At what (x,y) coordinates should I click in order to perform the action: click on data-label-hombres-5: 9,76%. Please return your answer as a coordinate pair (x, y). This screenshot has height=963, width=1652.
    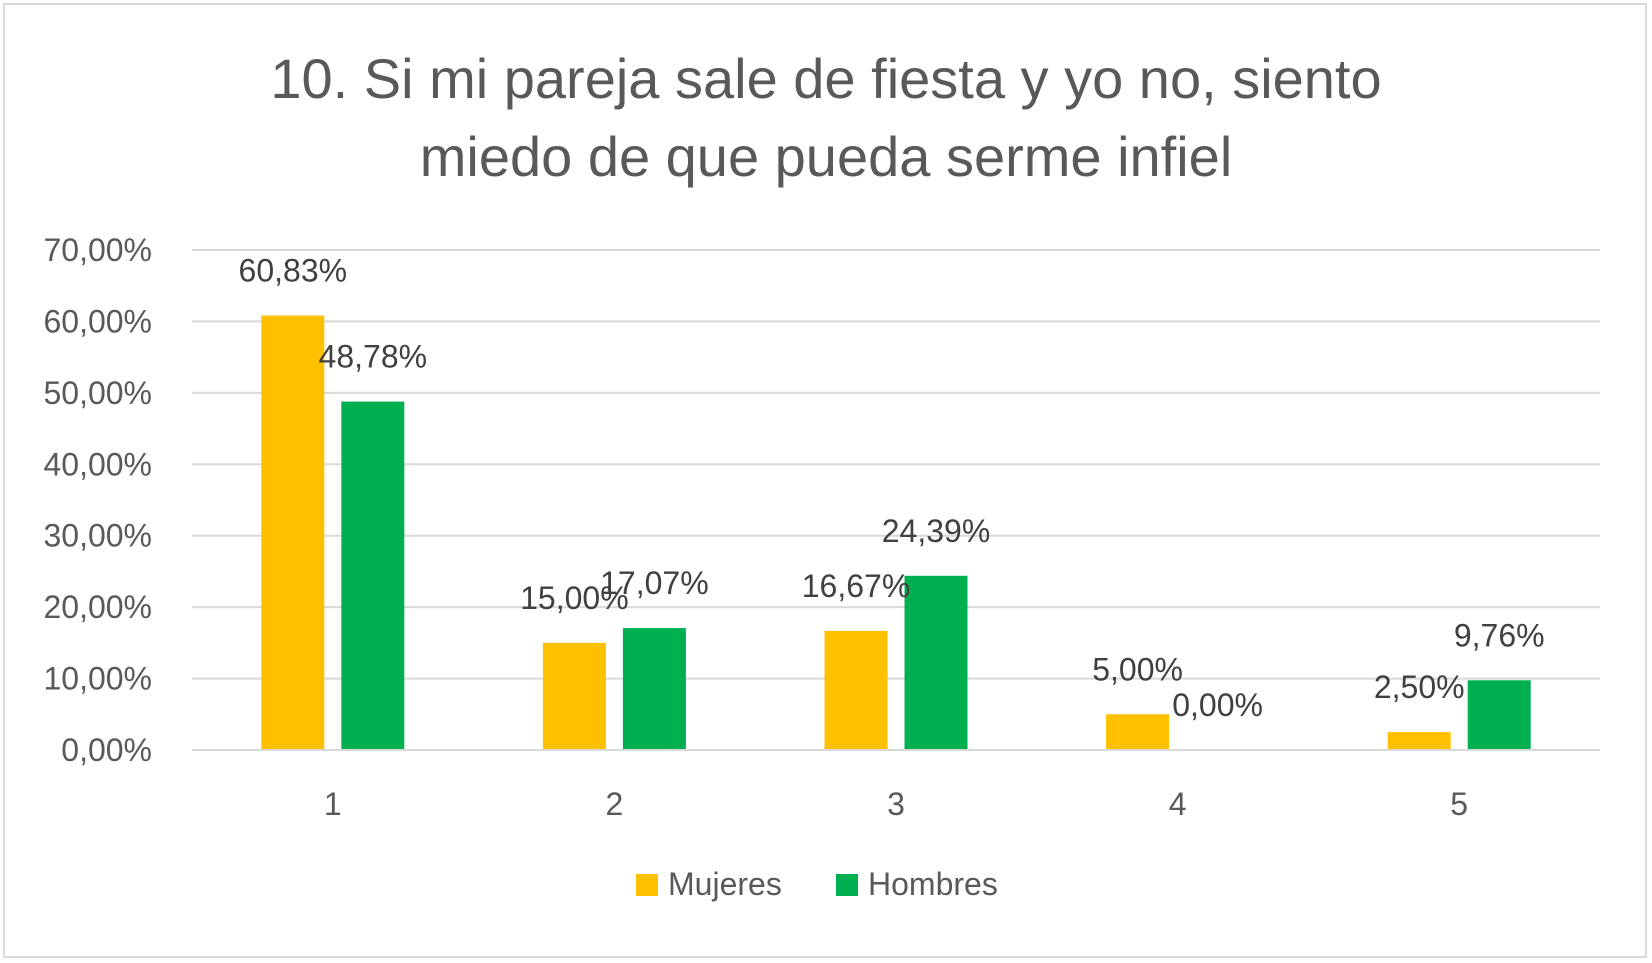
    Looking at the image, I should click on (1499, 635).